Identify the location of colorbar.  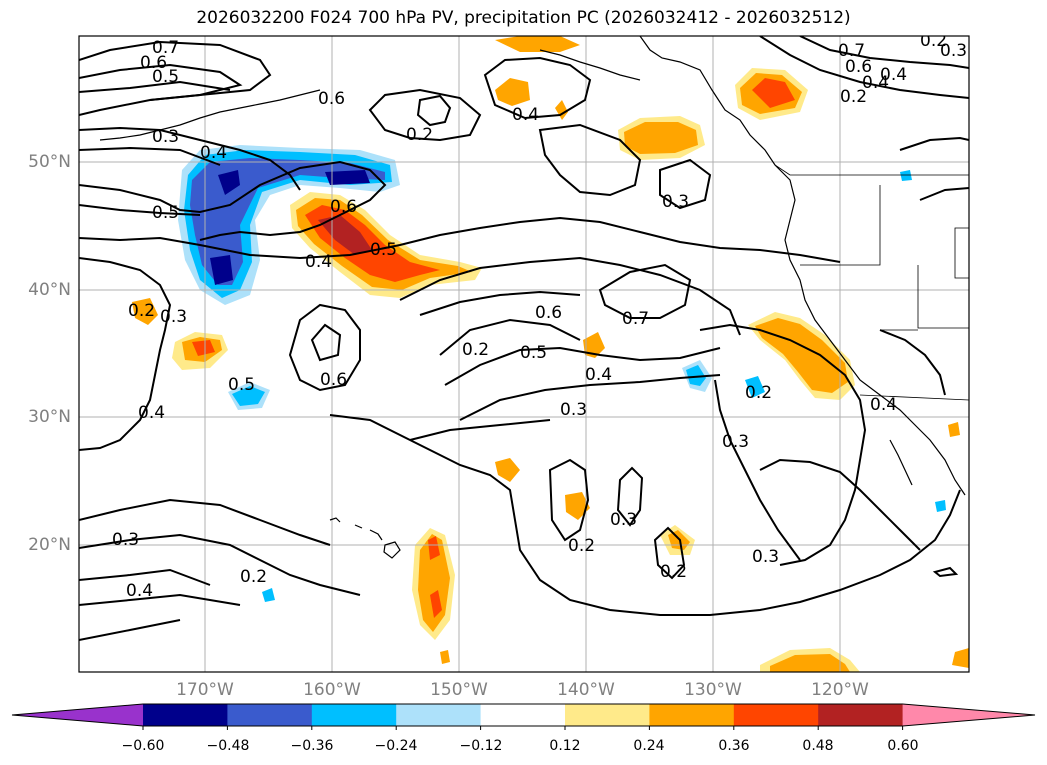
(523, 716).